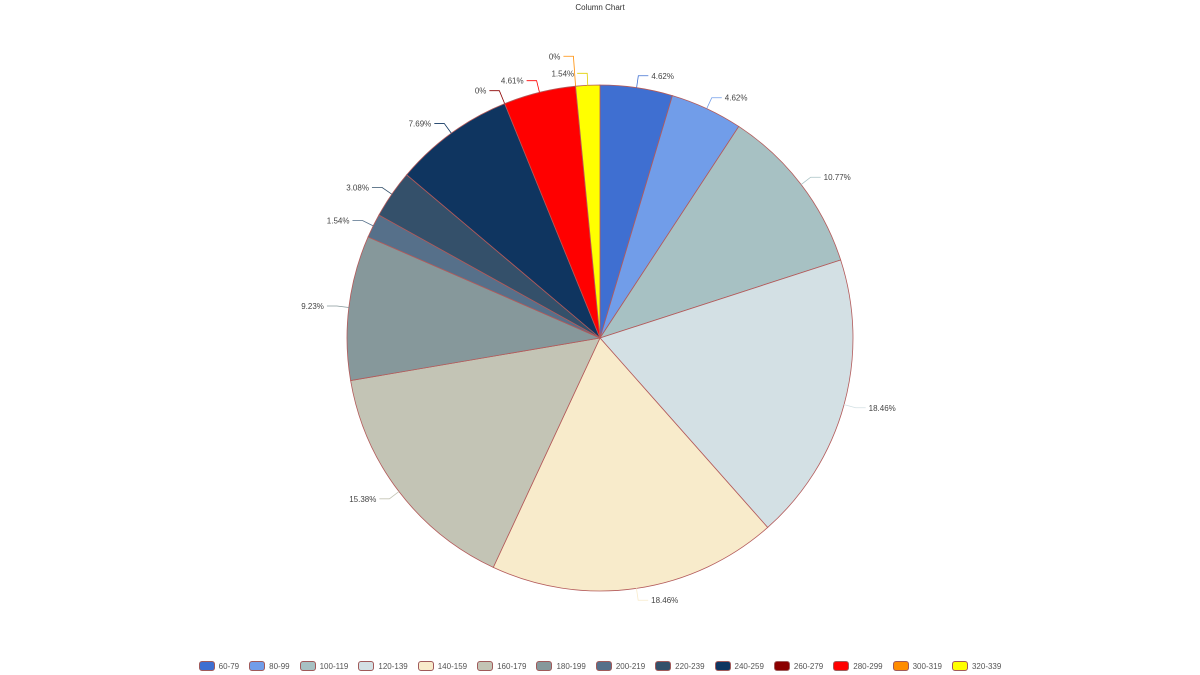 Image resolution: width=1200 pixels, height=675 pixels. I want to click on legend-label: 300-319, so click(927, 666).